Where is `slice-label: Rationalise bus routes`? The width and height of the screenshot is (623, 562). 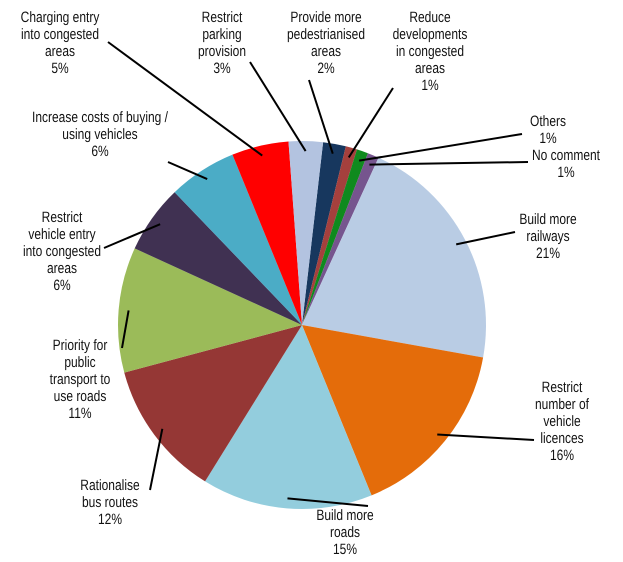 slice-label: Rationalise bus routes is located at coordinates (110, 493).